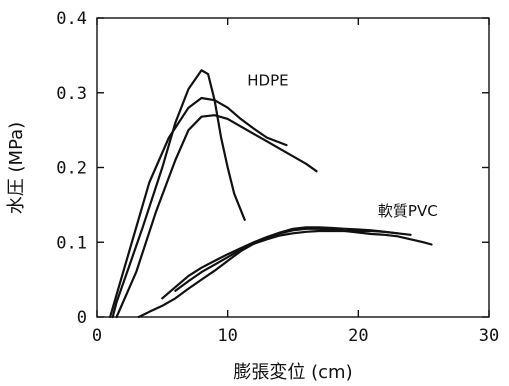 This screenshot has height=386, width=509. Describe the element at coordinates (489, 336) in the screenshot. I see `x-tick-label: 30` at that location.